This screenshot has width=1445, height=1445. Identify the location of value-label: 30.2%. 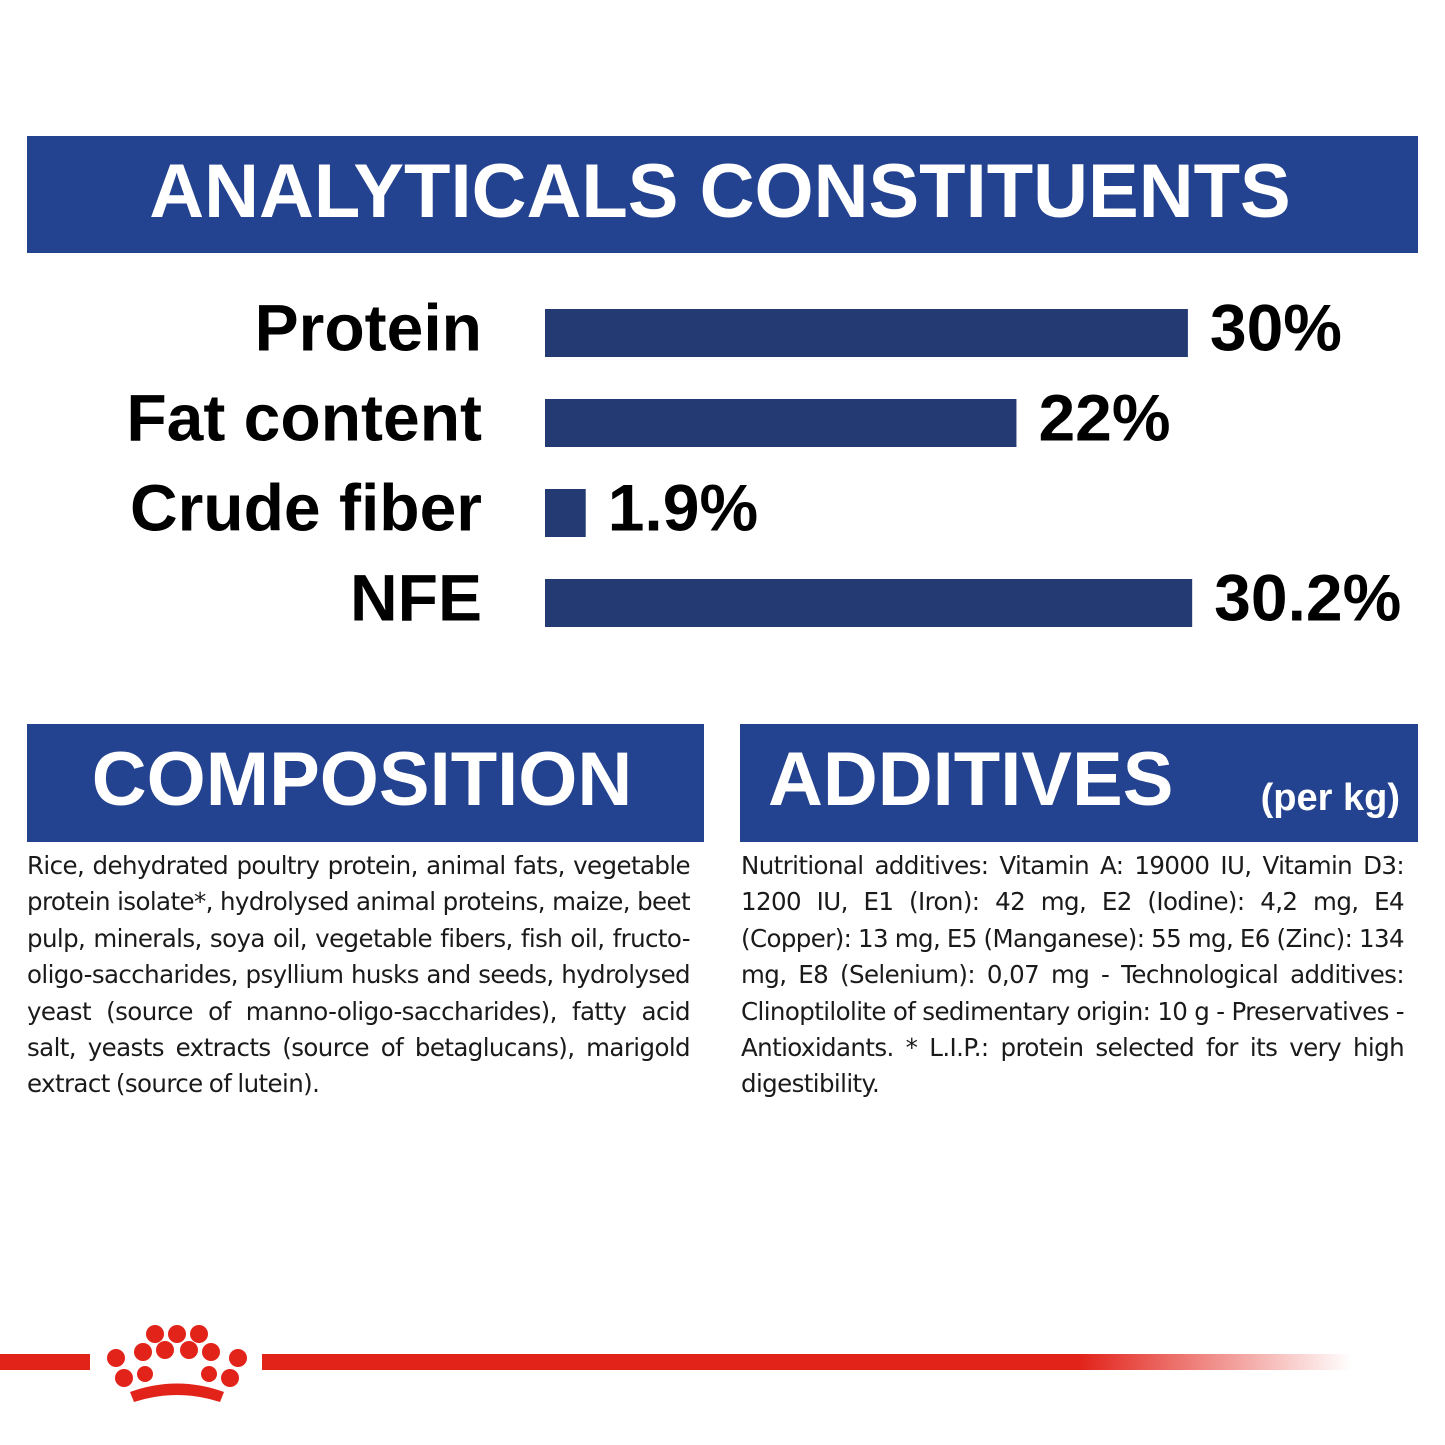
(1307, 597).